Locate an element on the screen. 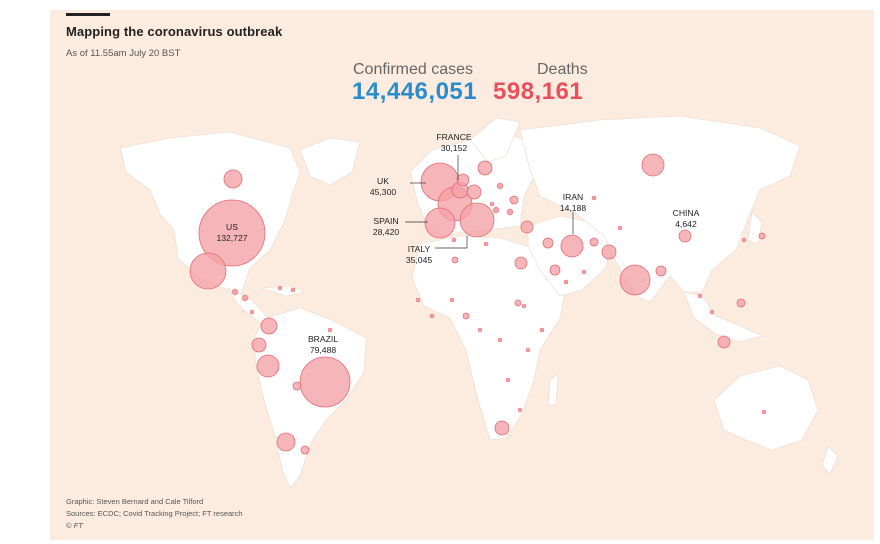 The width and height of the screenshot is (880, 544). bubble-bolivia is located at coordinates (297, 386).